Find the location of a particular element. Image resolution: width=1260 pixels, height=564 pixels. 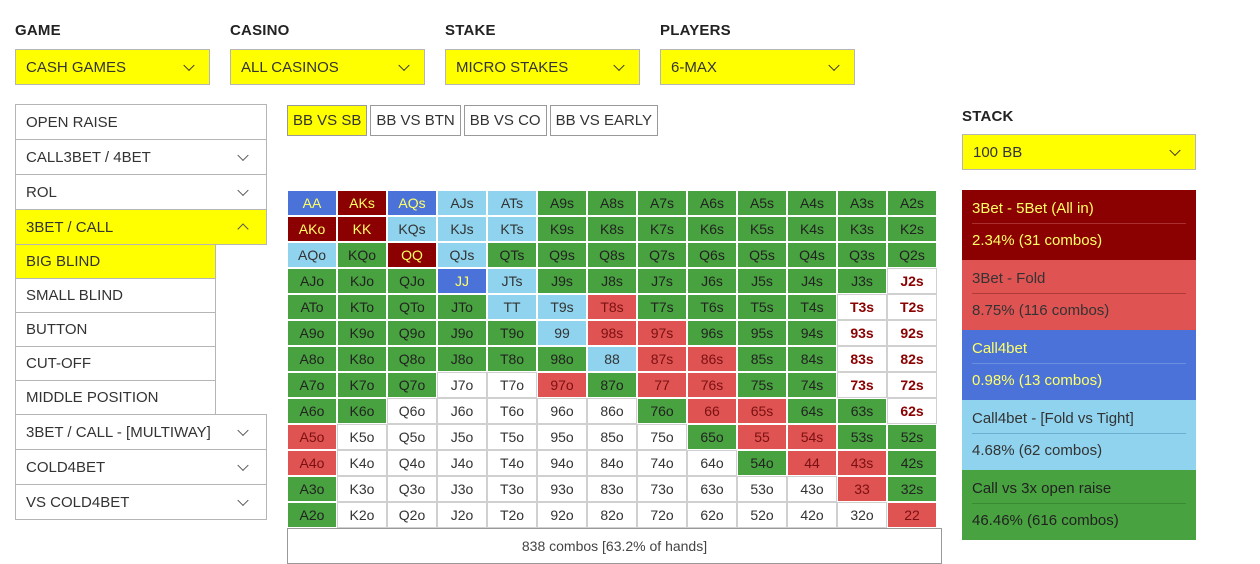

hand-cell-QJs: QJs is located at coordinates (462, 255).